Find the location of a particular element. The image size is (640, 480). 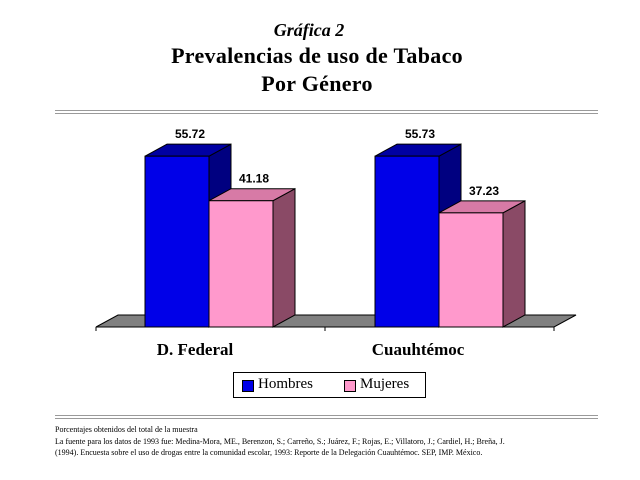

chart-title-line1: Prevalencias de uso de Tabaco is located at coordinates (317, 55).